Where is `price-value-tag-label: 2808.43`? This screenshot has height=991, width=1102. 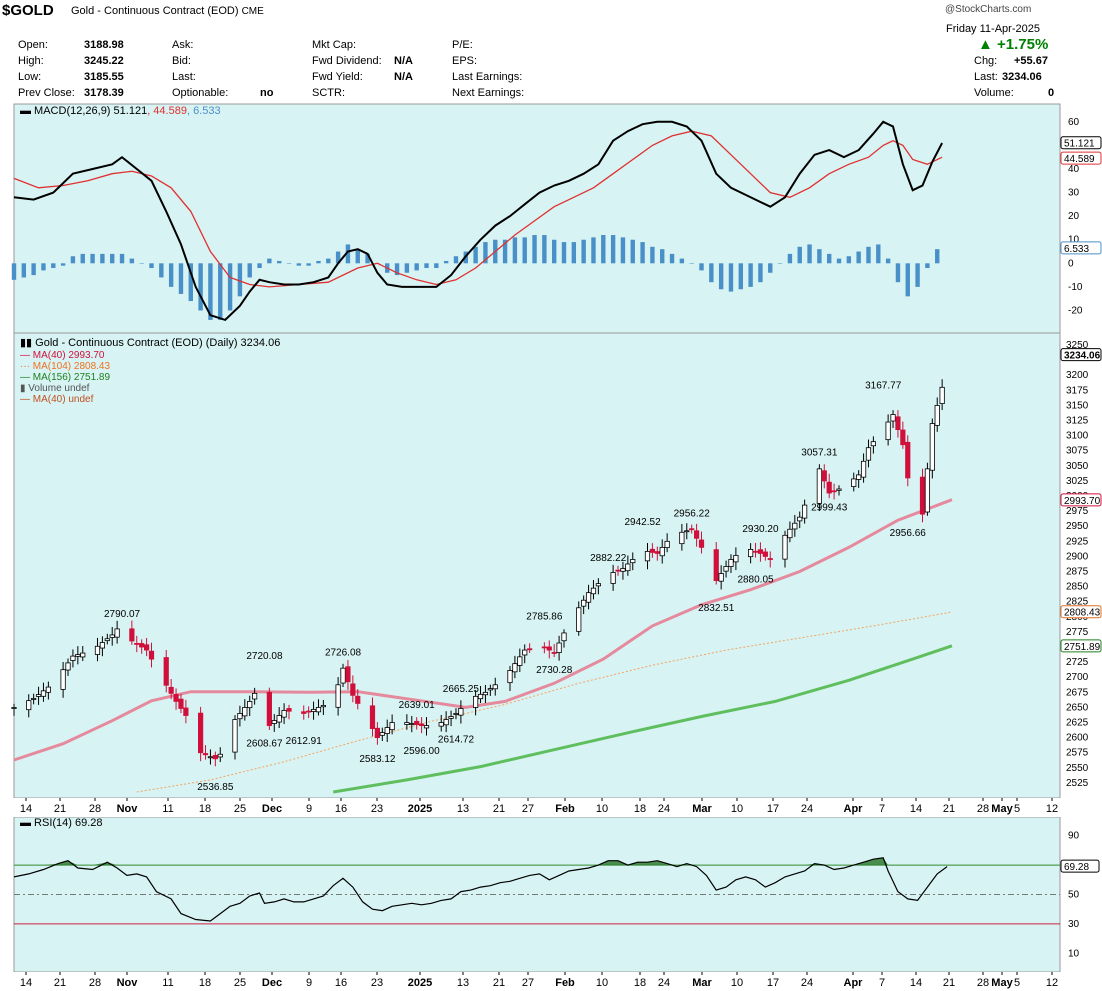
price-value-tag-label: 2808.43 is located at coordinates (1082, 613).